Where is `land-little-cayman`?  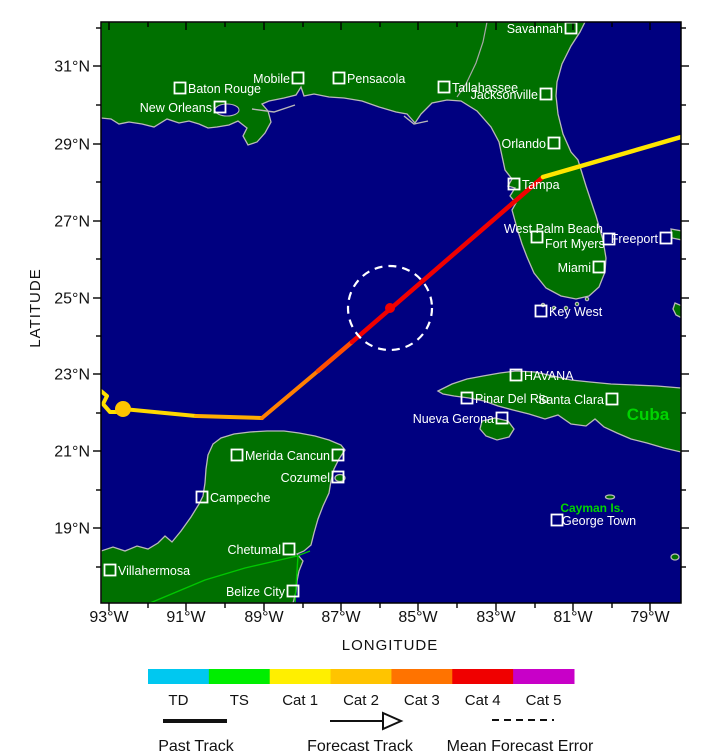
land-little-cayman is located at coordinates (675, 557).